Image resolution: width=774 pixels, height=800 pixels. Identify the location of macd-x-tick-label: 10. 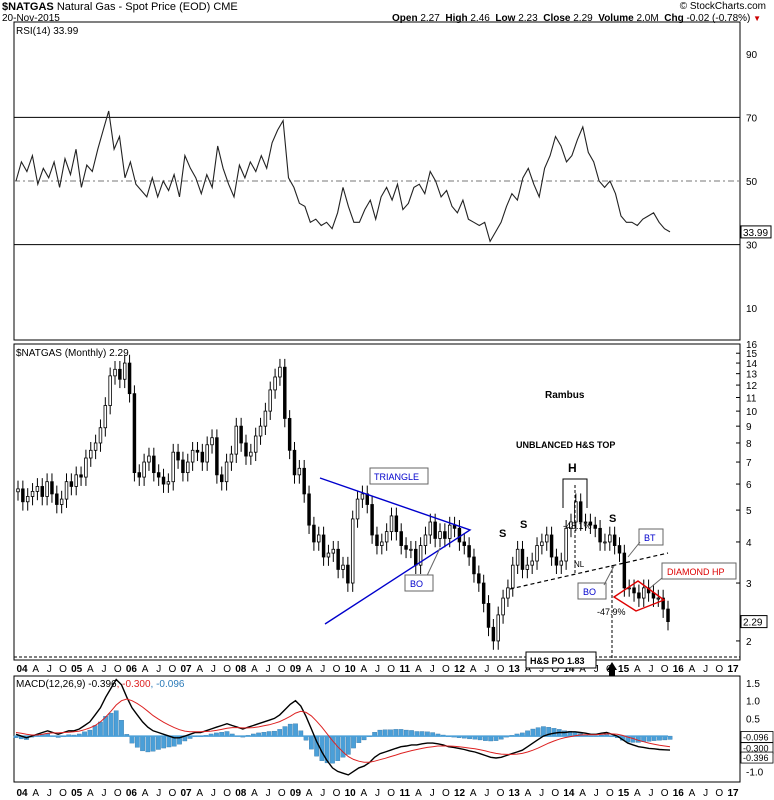
(351, 793).